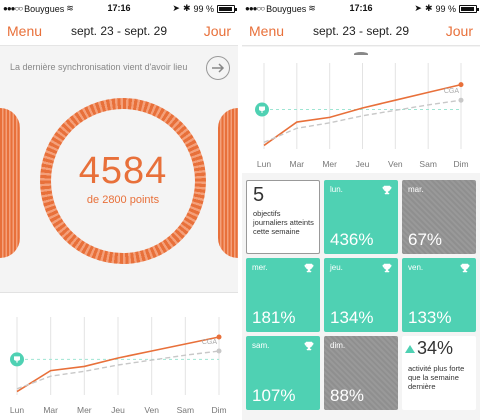  What do you see at coordinates (10, 183) in the screenshot?
I see `previous-ring-peek` at bounding box center [10, 183].